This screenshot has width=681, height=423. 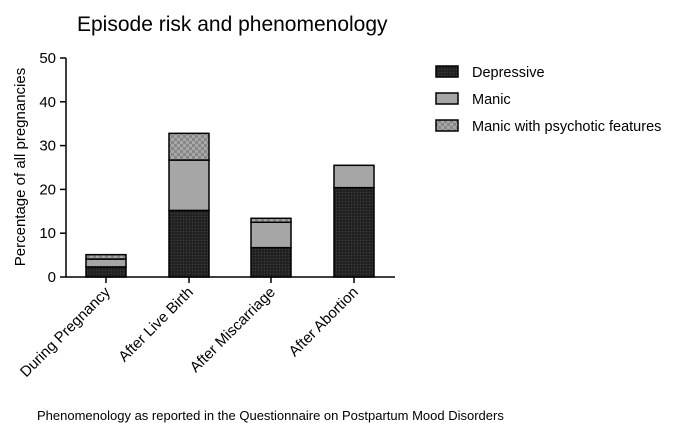 What do you see at coordinates (47, 146) in the screenshot?
I see `y-tick-label: 30` at bounding box center [47, 146].